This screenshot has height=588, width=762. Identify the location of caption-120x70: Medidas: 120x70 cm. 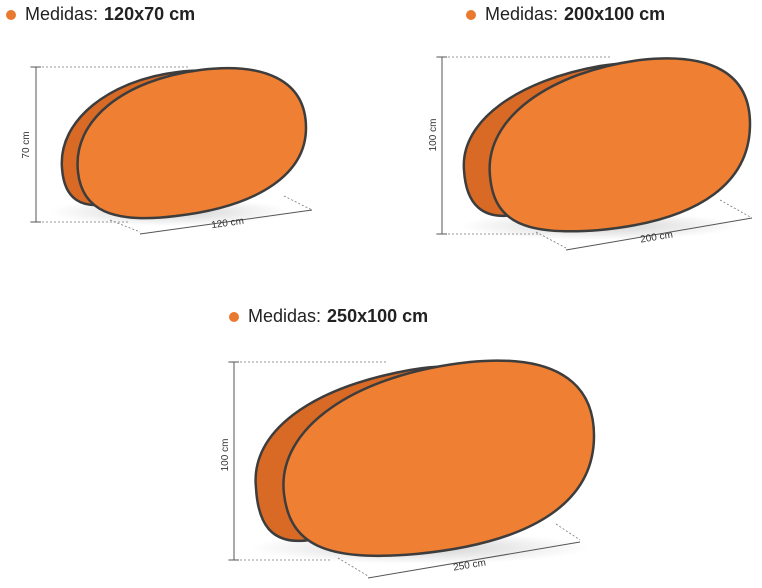
(100, 14).